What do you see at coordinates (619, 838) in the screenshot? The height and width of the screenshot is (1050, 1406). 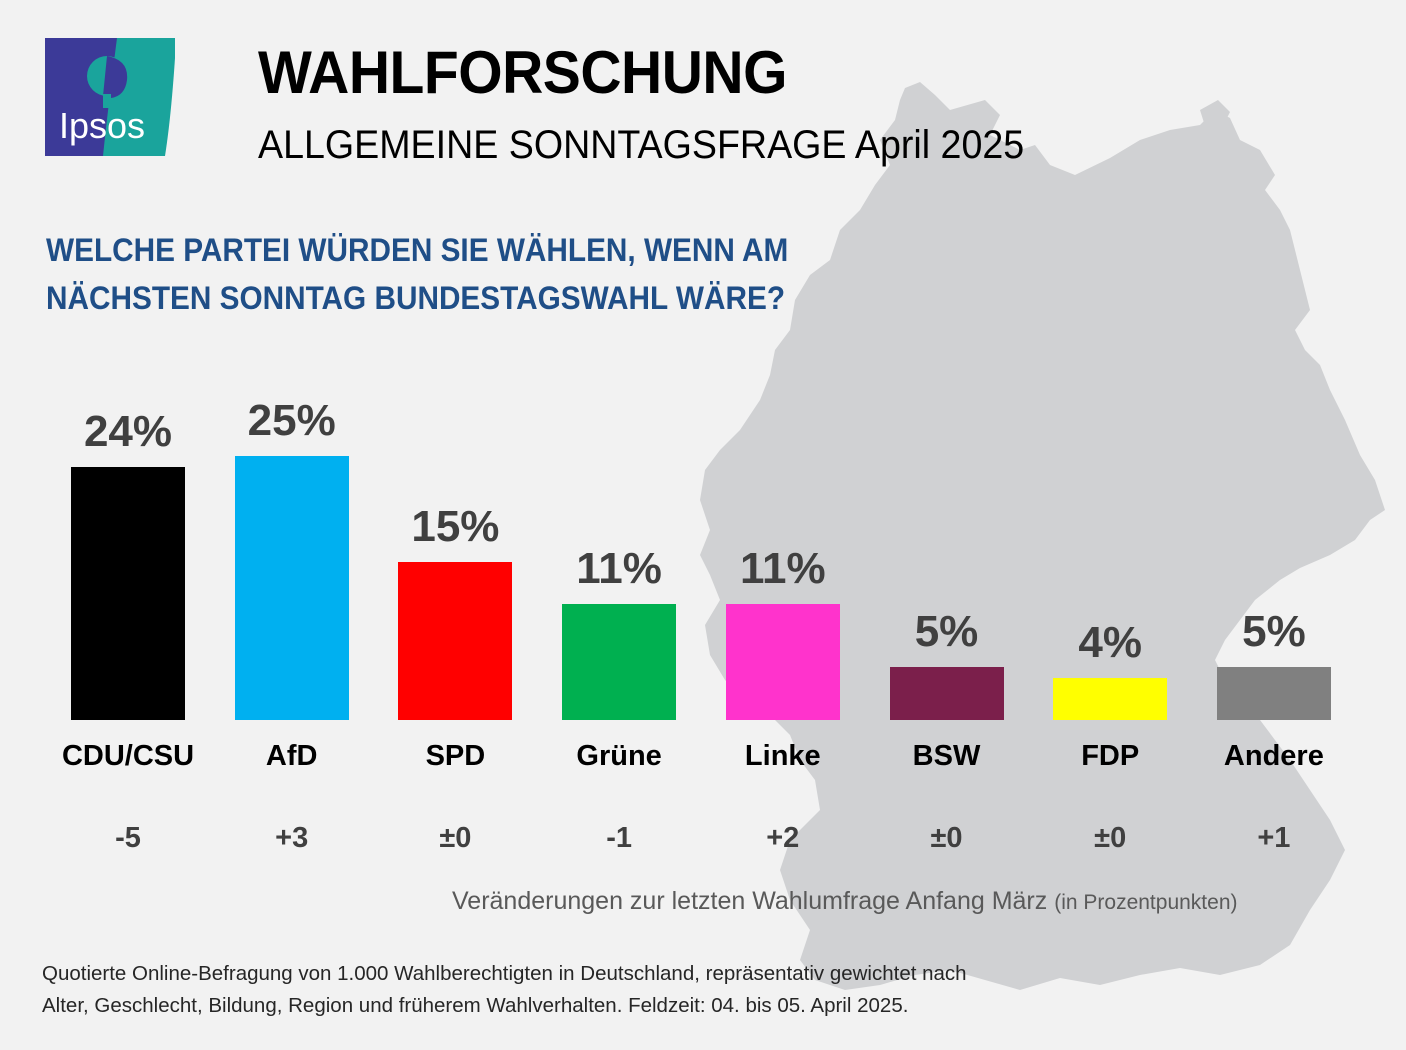 I see `change-value: -1` at bounding box center [619, 838].